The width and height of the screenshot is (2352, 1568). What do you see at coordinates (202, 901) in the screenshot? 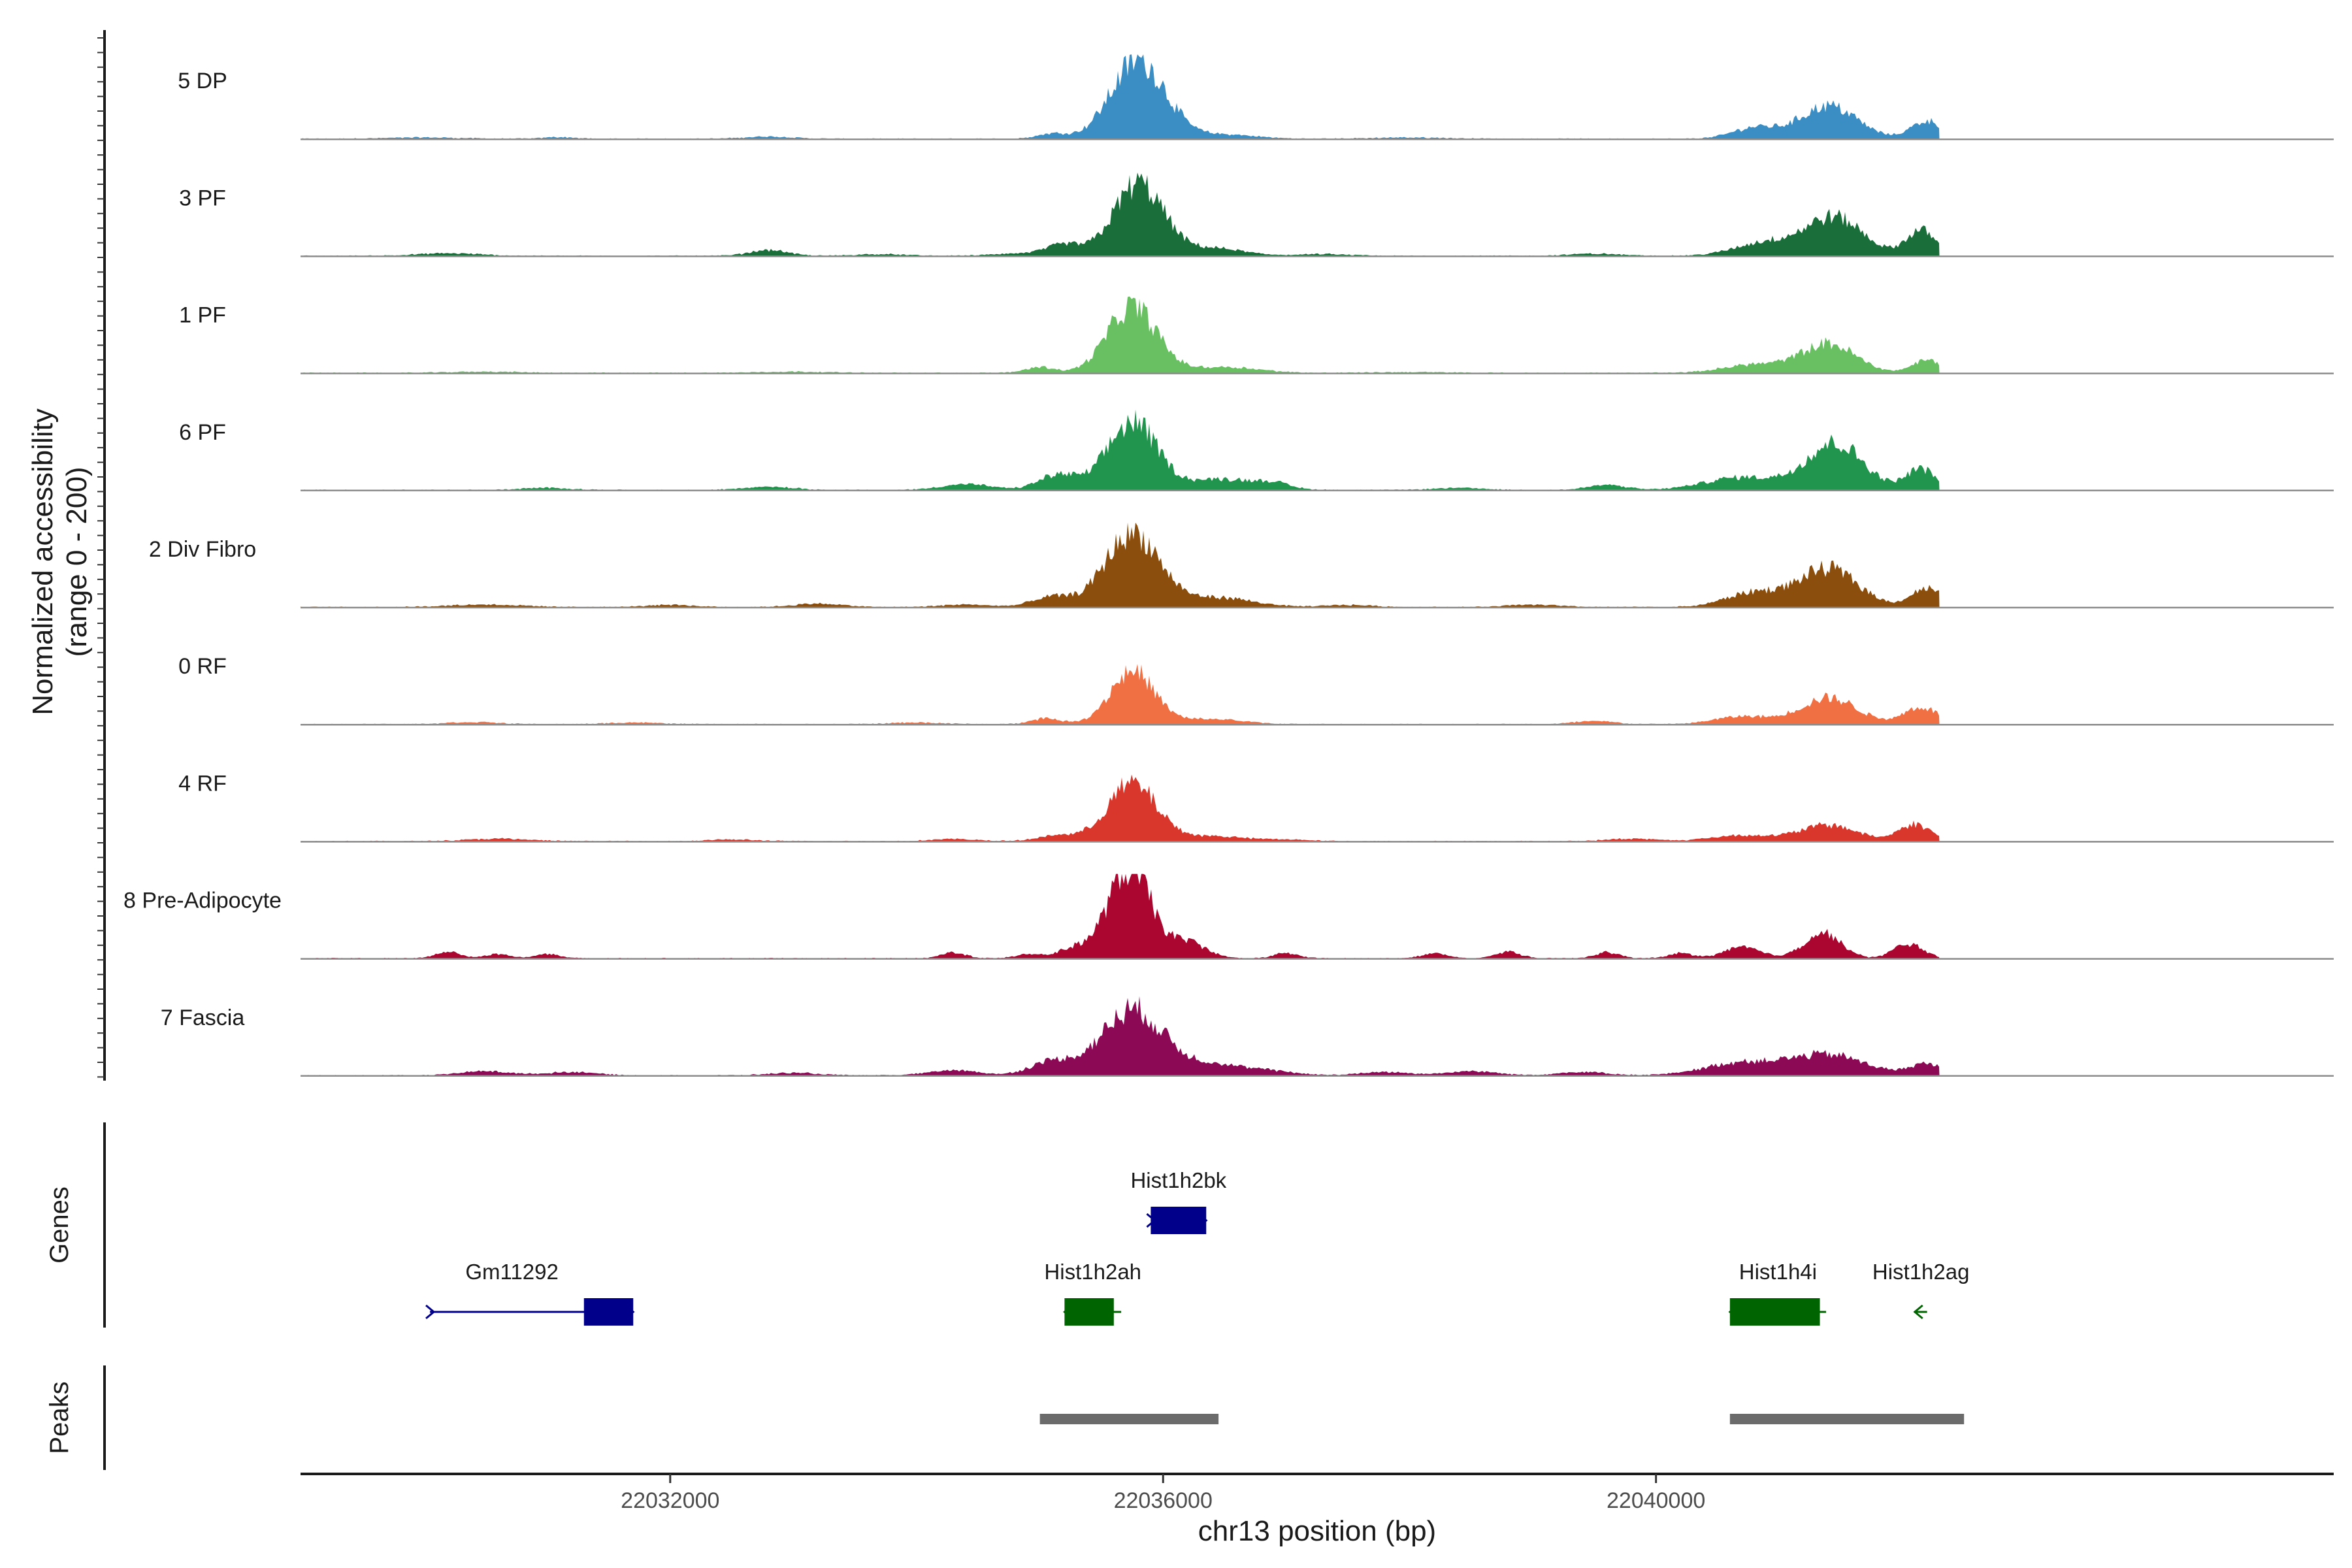
I see `track-label: 8 Pre-Adipocyte` at bounding box center [202, 901].